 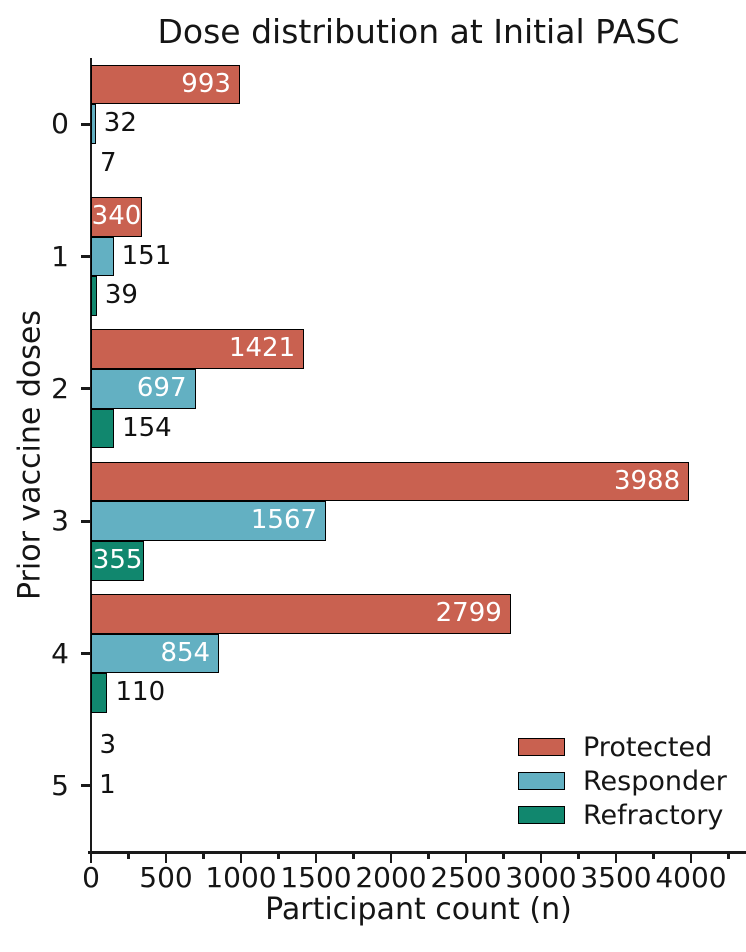 I want to click on x-tick-label: 3000, so click(x=541, y=877).